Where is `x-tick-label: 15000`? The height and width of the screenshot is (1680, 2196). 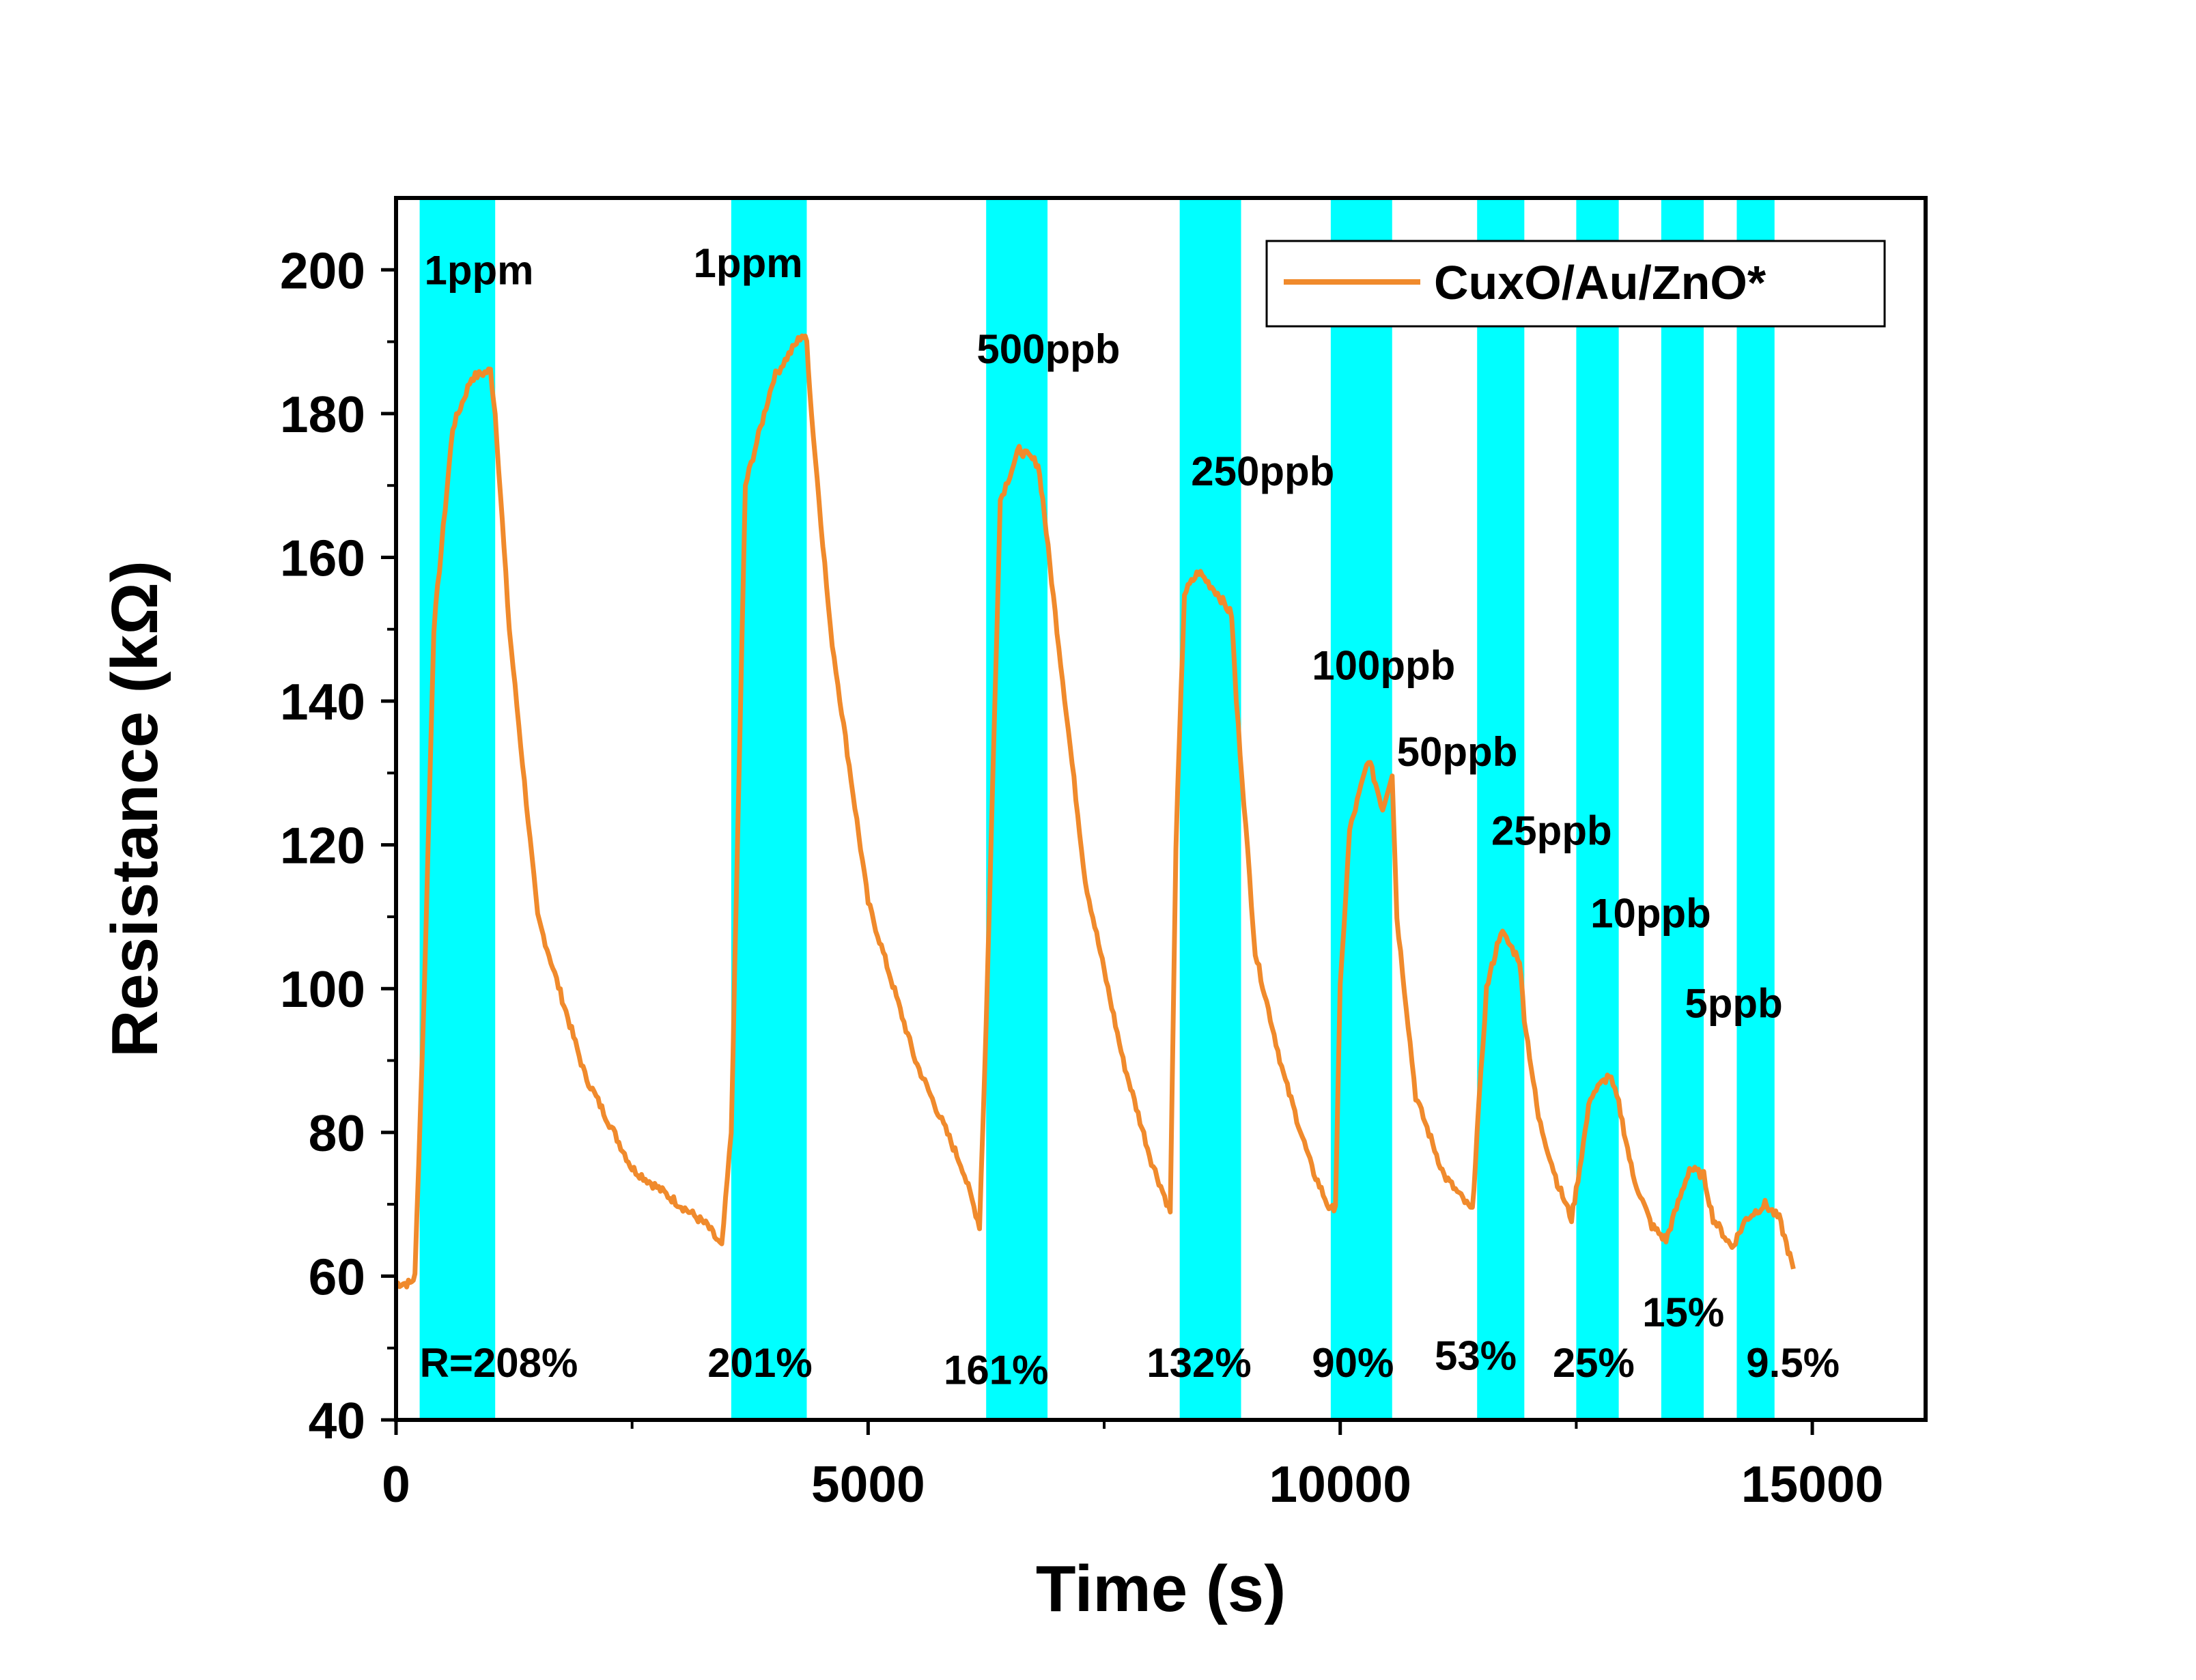
x-tick-label: 15000 is located at coordinates (1813, 1484).